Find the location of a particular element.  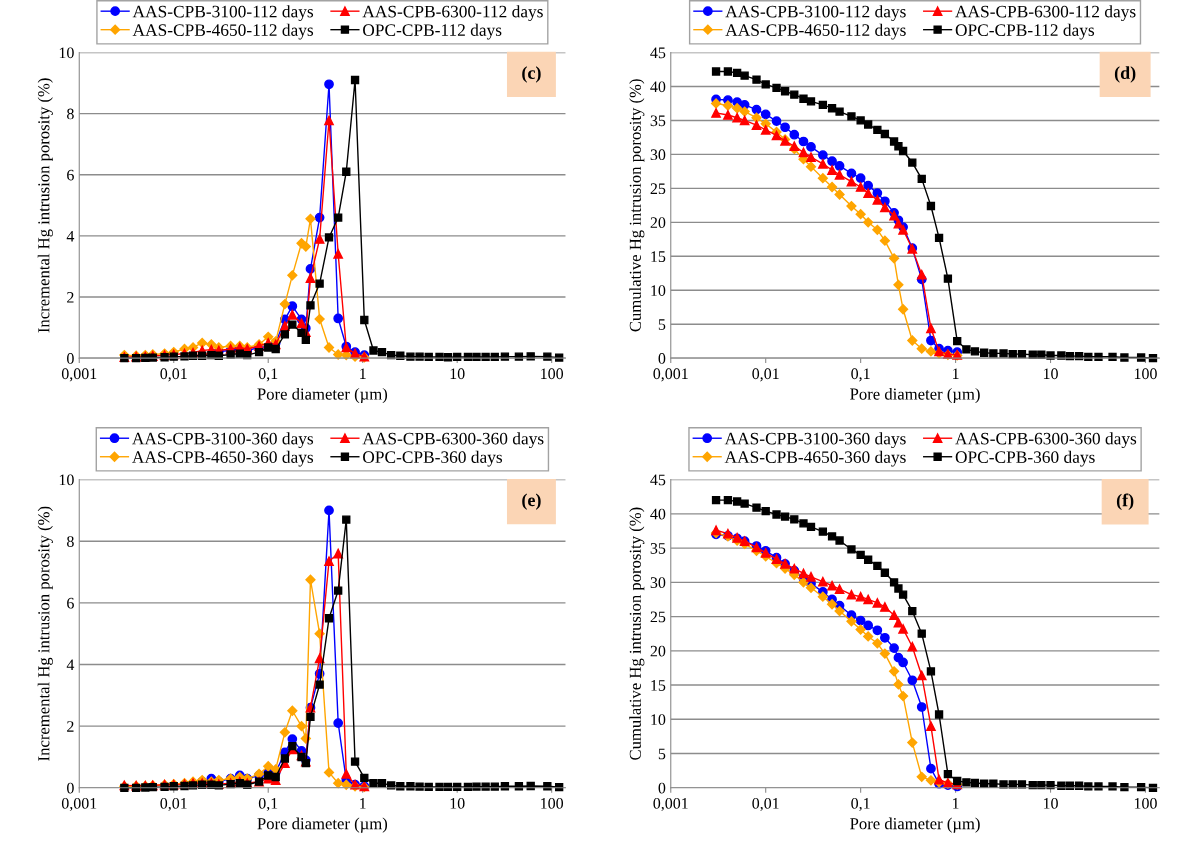

annotation: (d) is located at coordinates (1125, 74).